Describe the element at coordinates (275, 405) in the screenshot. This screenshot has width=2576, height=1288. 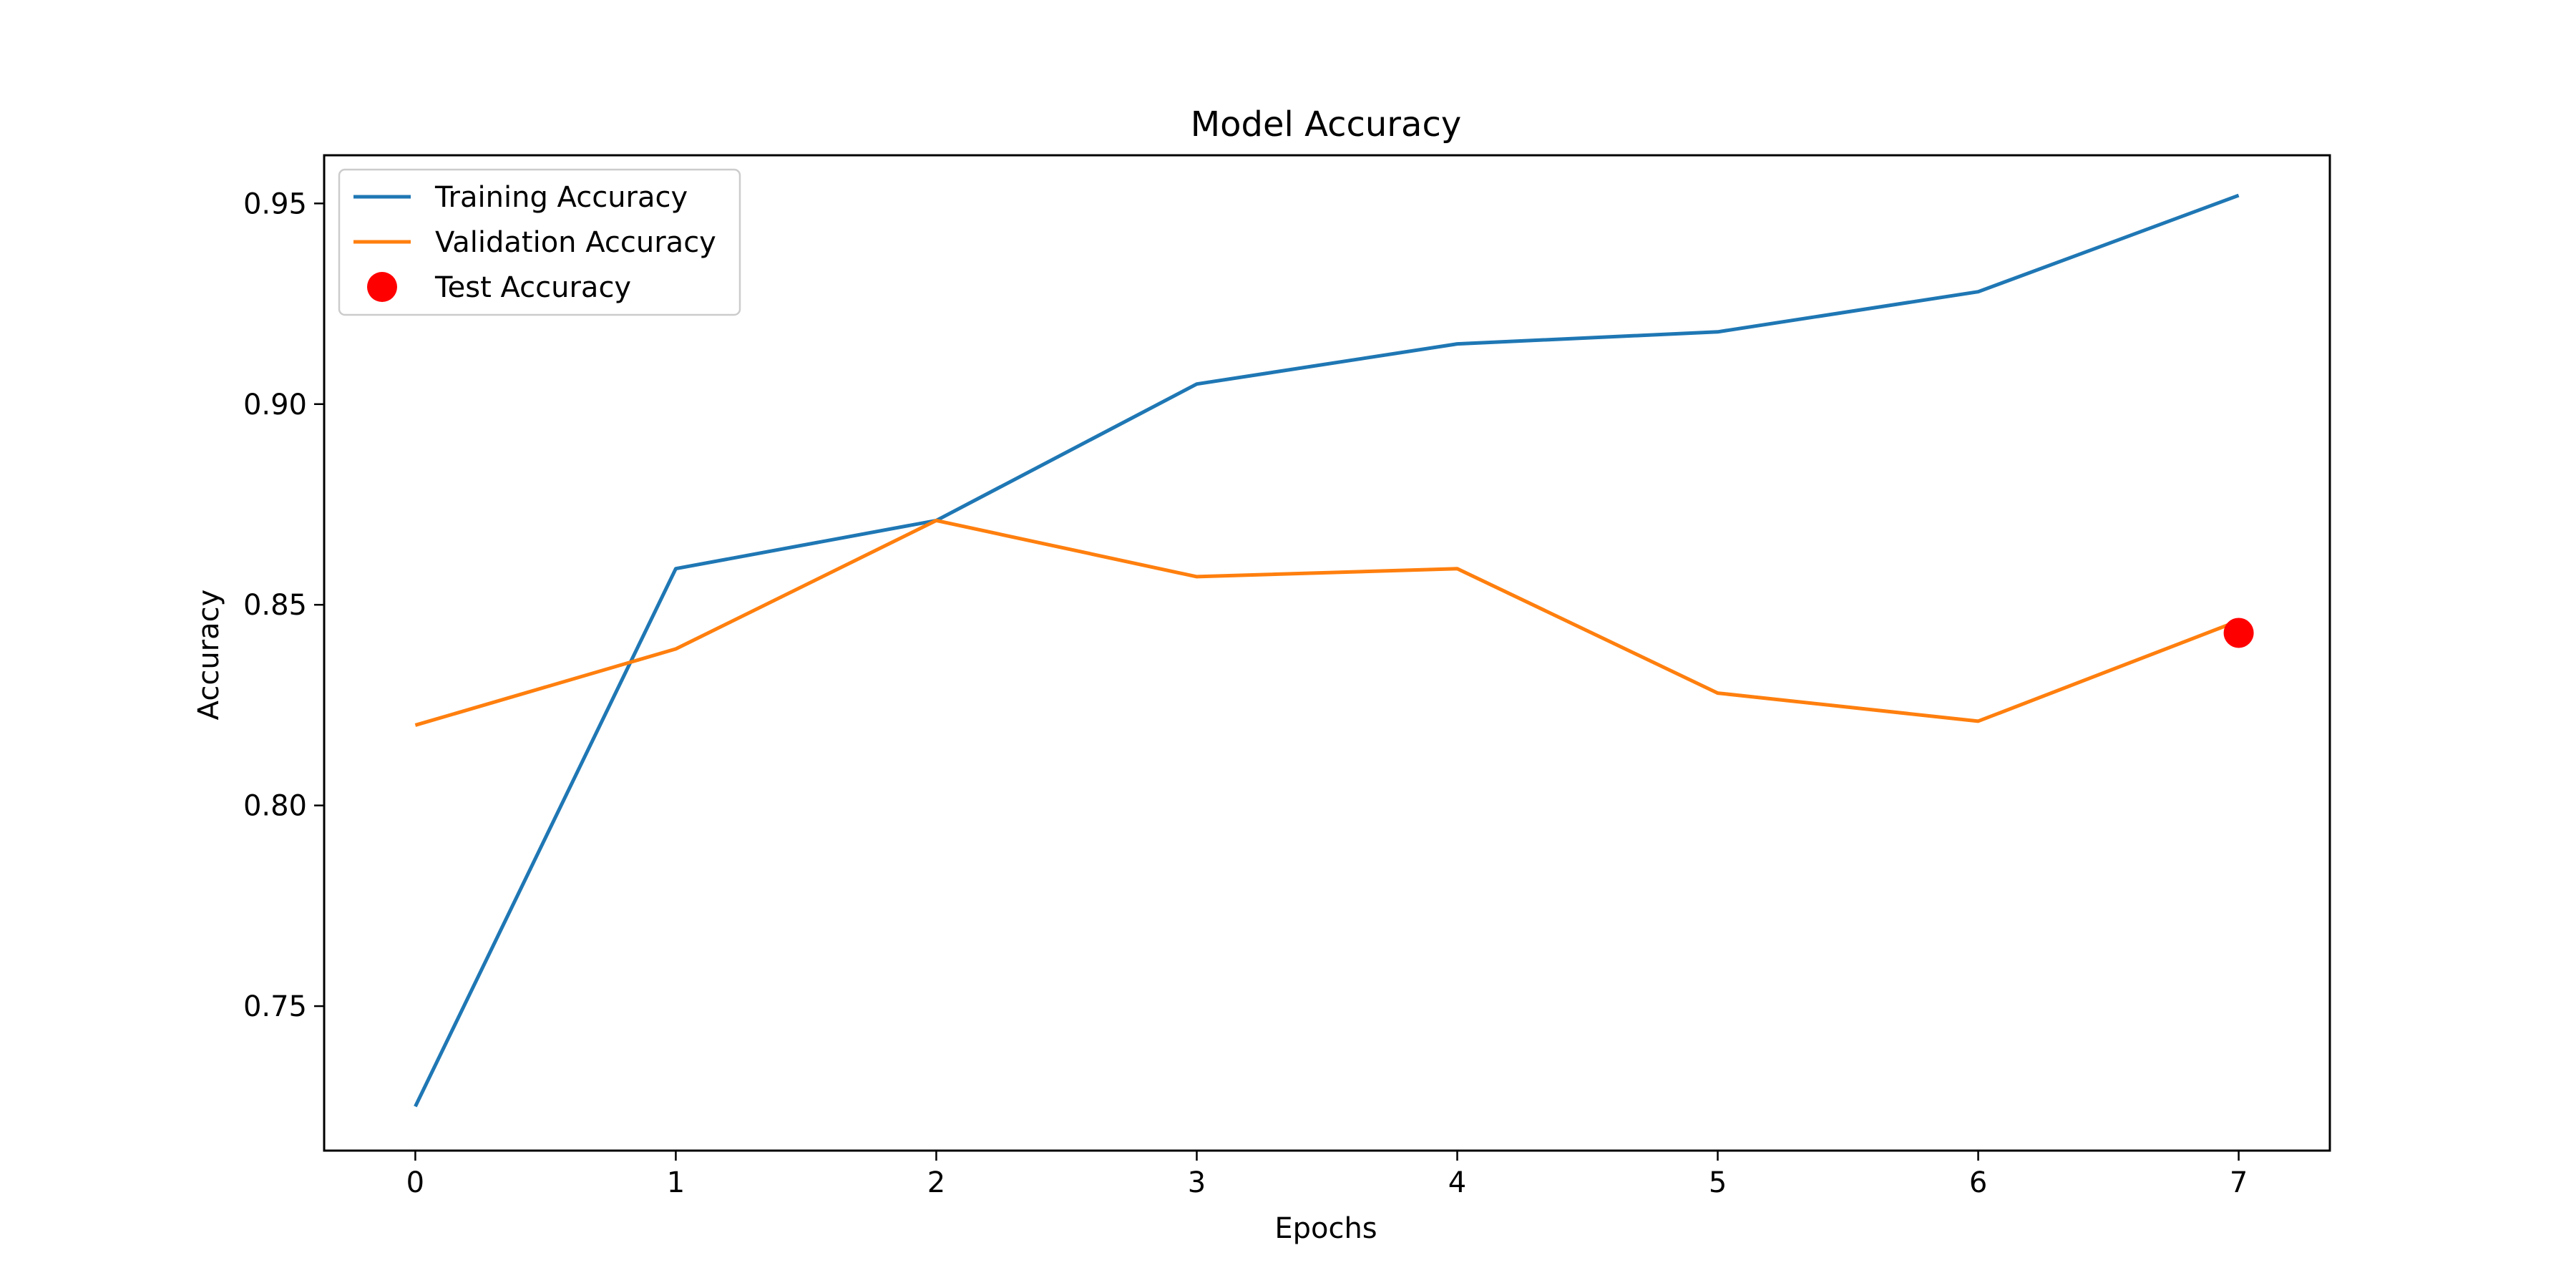
I see `y-tick-label: 0.90` at that location.